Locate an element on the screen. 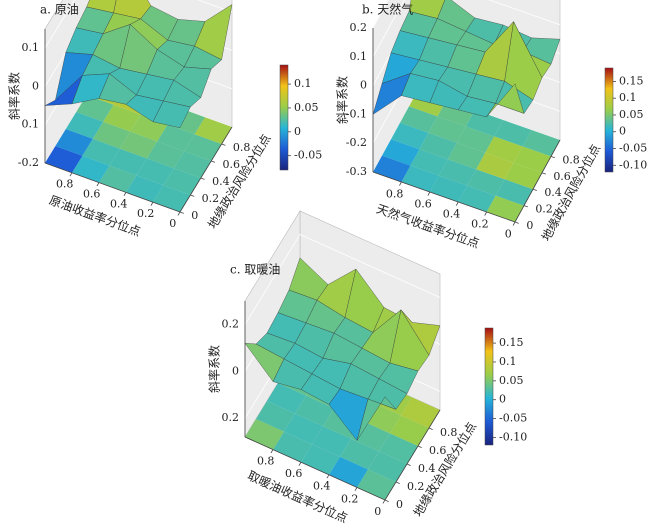 The height and width of the screenshot is (530, 650). chart-title: b. 天然气 is located at coordinates (387, 9).